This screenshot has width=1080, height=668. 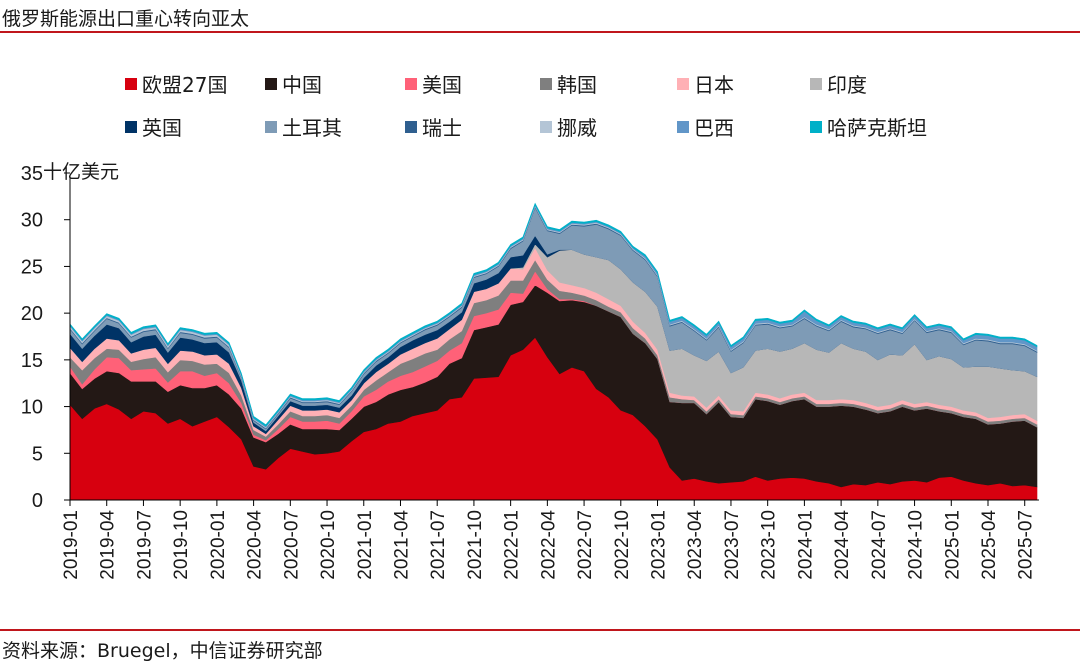 What do you see at coordinates (401, 545) in the screenshot?
I see `x-tick-label: 2021-04` at bounding box center [401, 545].